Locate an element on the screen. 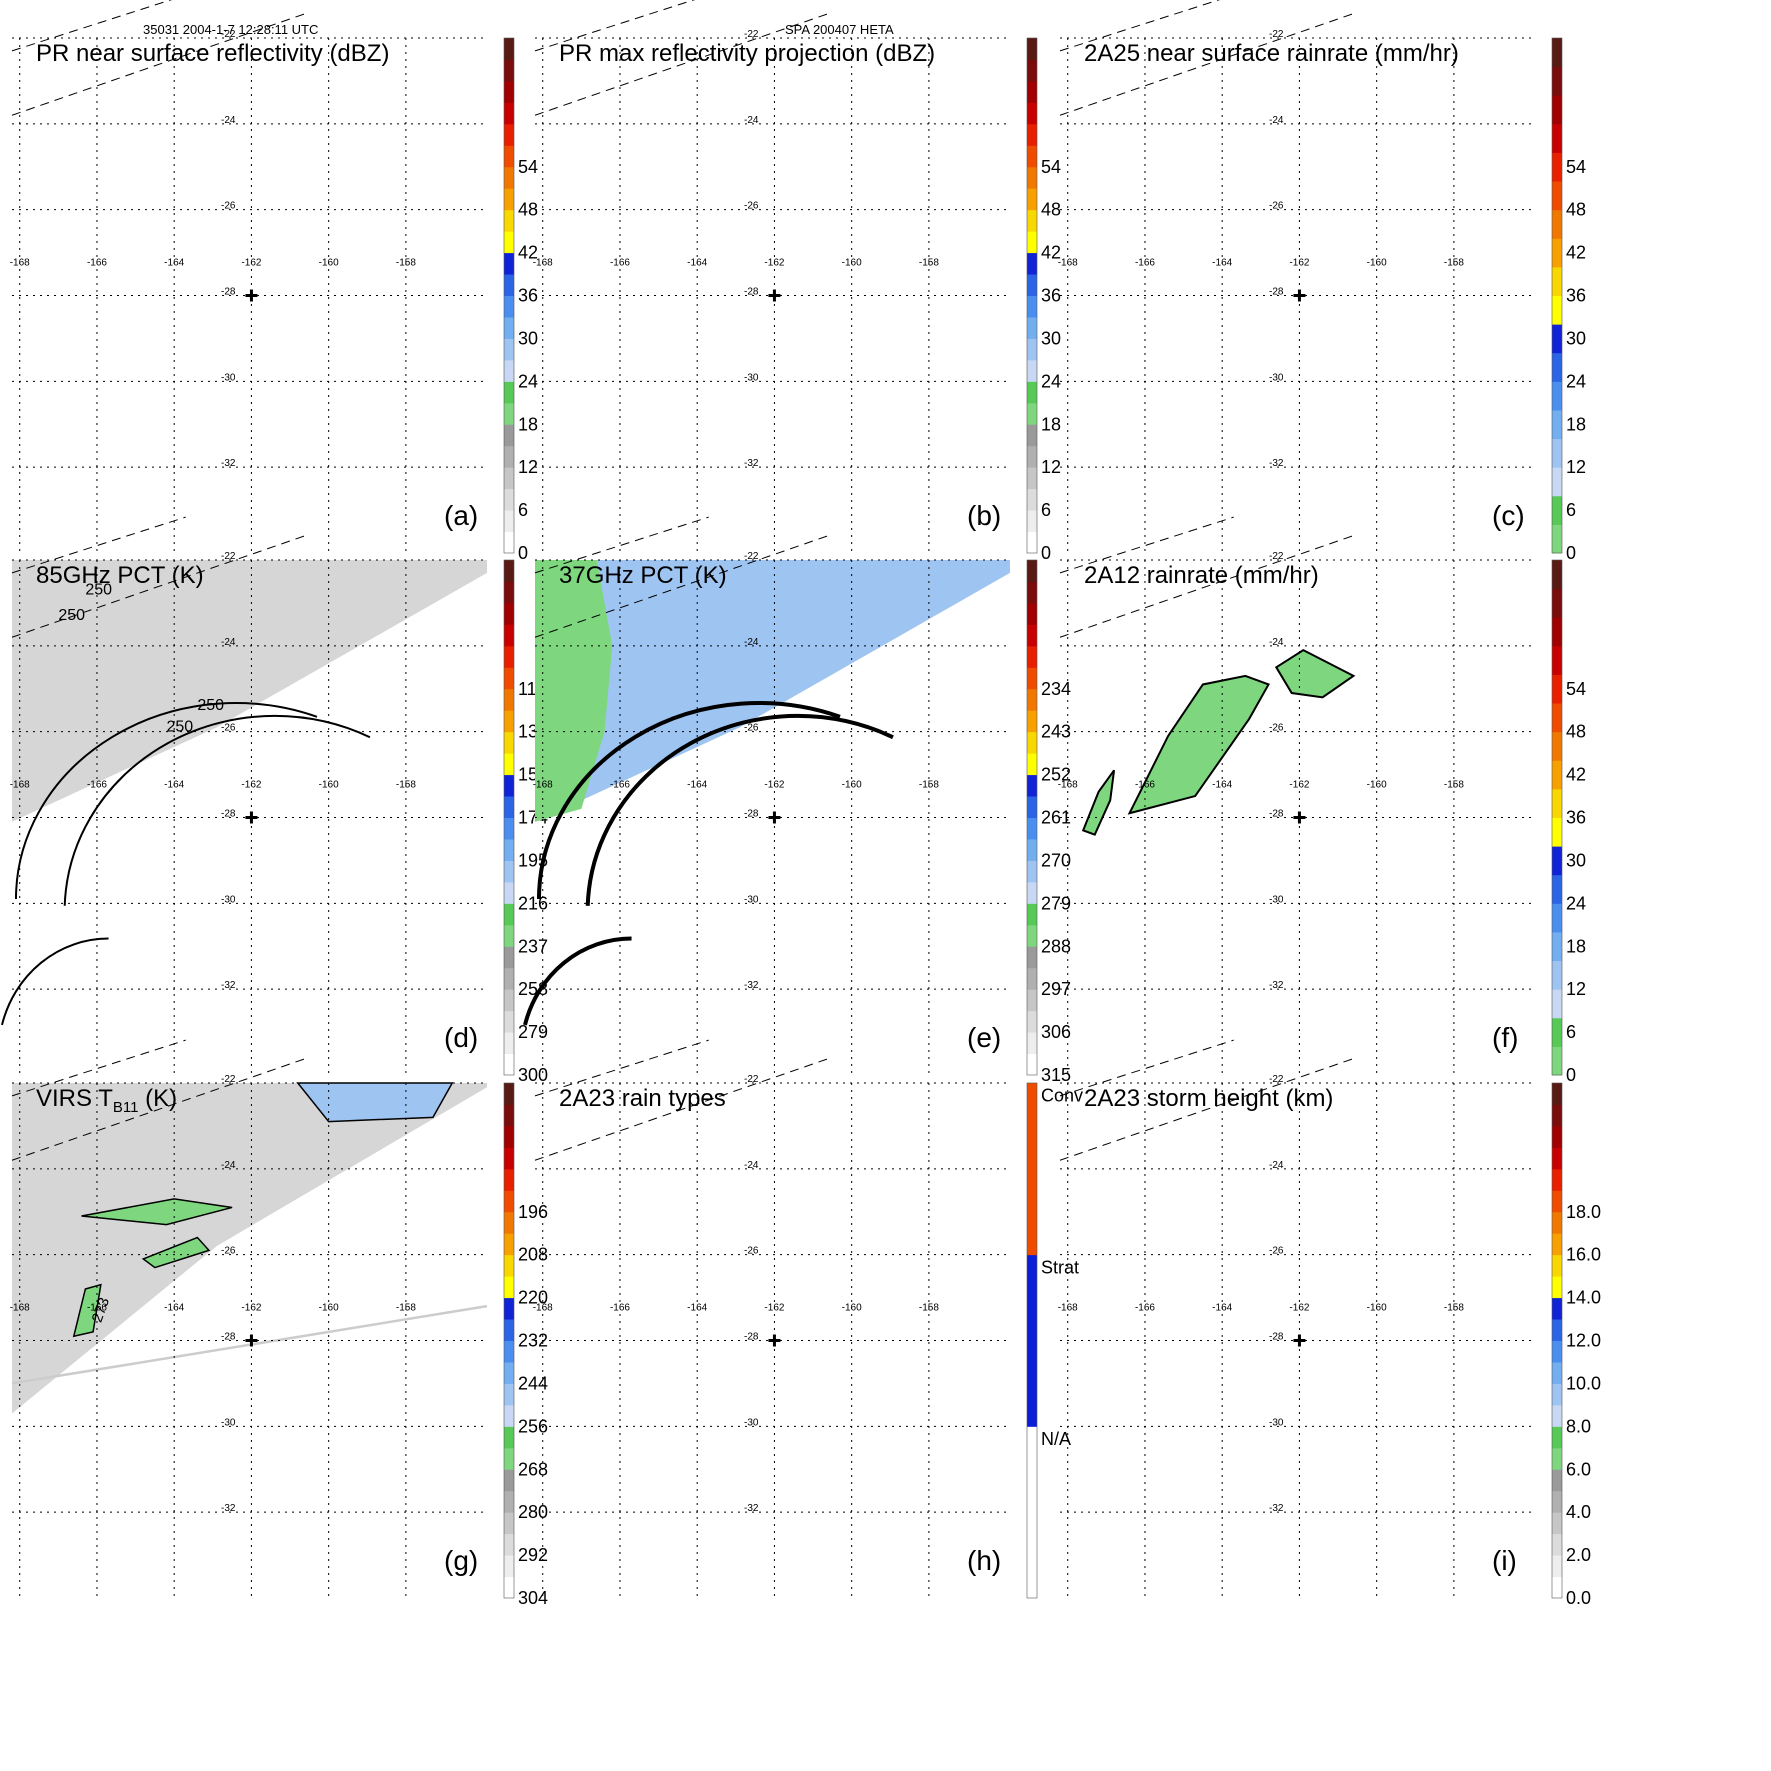 The width and height of the screenshot is (1771, 1771). colorbar-tick-label: 268 is located at coordinates (533, 1469).